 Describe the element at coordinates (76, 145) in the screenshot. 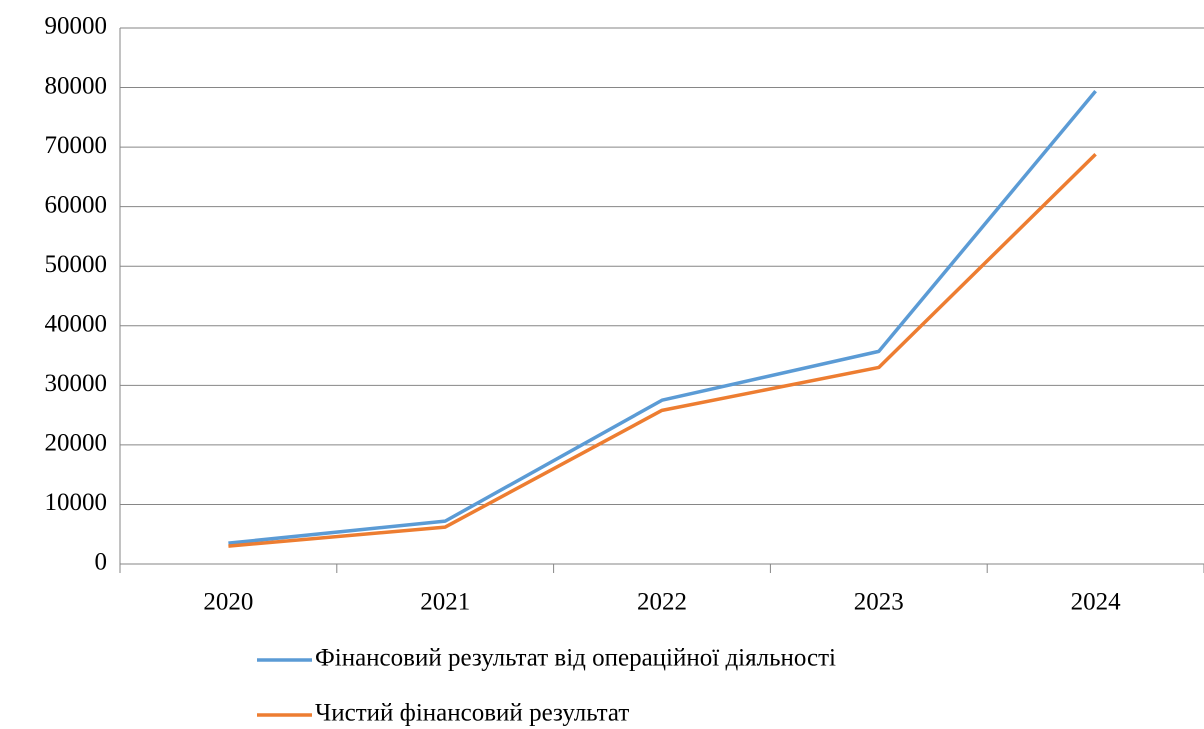

I see `y-tick-label: 70000` at that location.